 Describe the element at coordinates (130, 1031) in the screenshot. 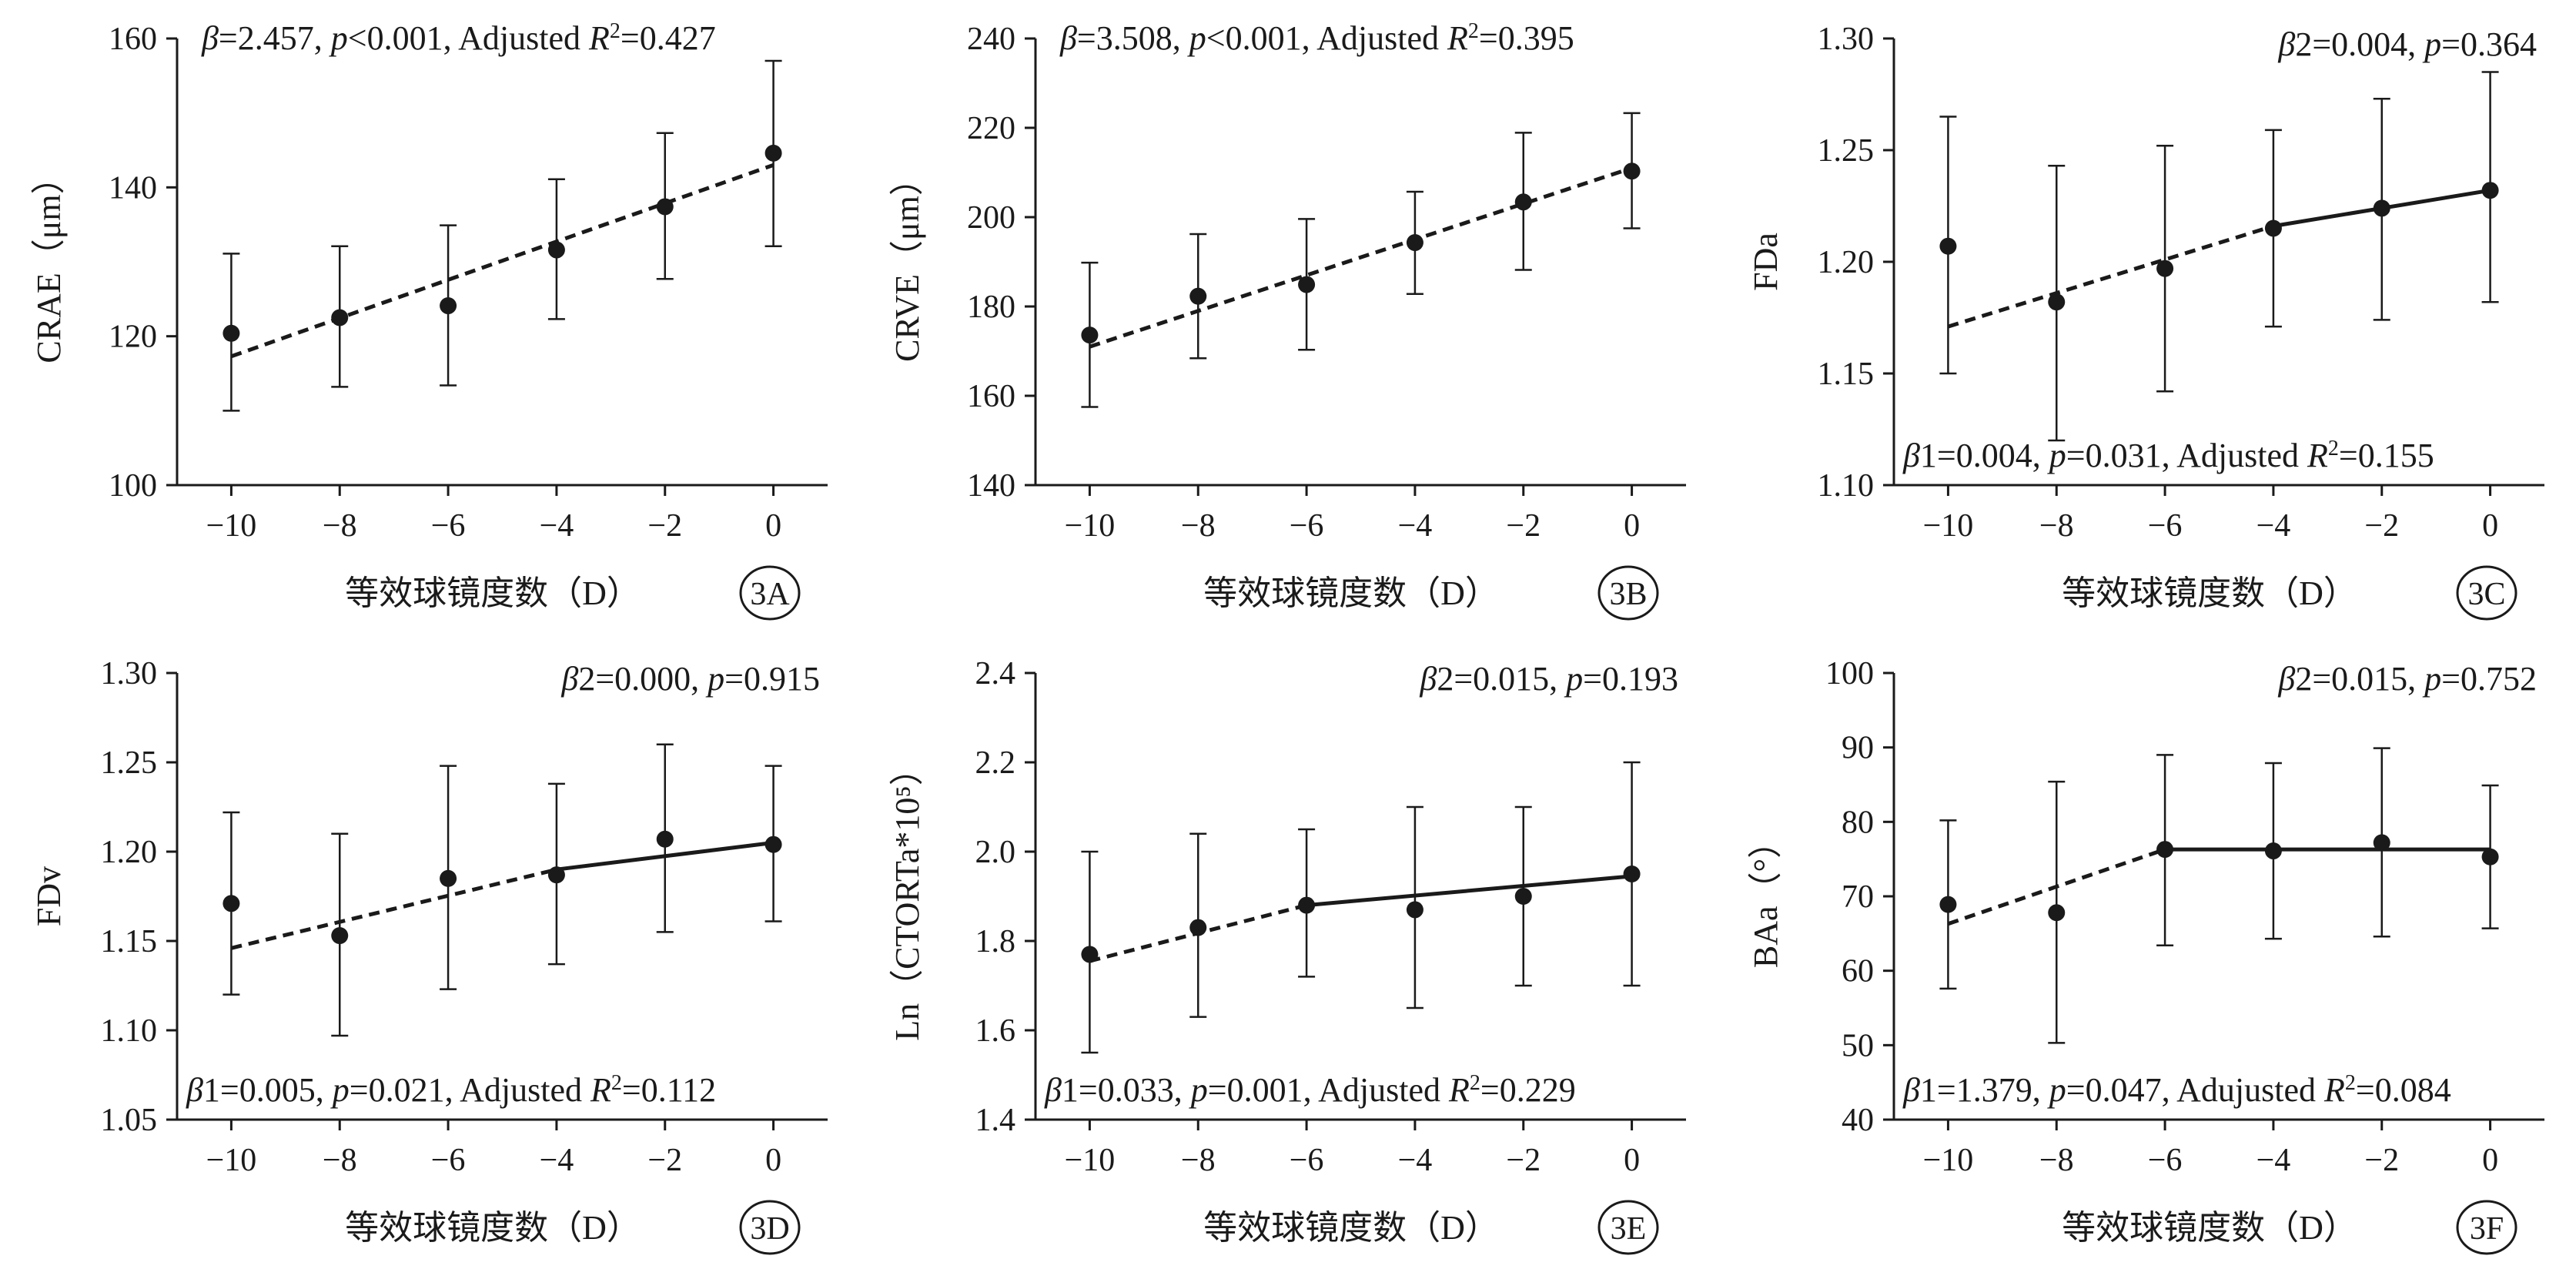

I see `y-tick-label: 1.10` at that location.